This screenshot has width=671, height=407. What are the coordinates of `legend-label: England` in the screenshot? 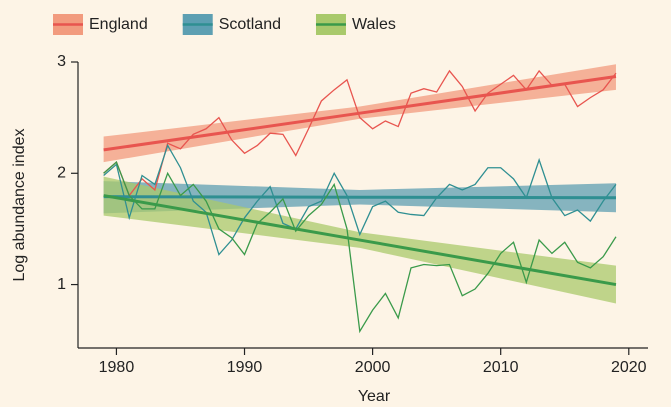 It's located at (118, 24).